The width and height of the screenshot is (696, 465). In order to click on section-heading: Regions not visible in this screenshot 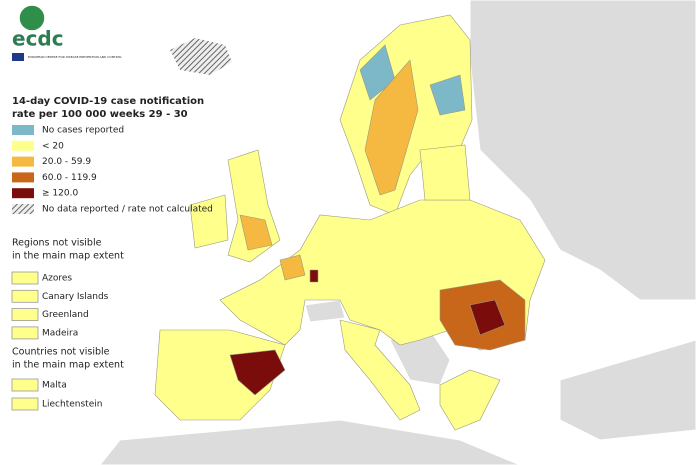, I will do `click(57, 243)`.